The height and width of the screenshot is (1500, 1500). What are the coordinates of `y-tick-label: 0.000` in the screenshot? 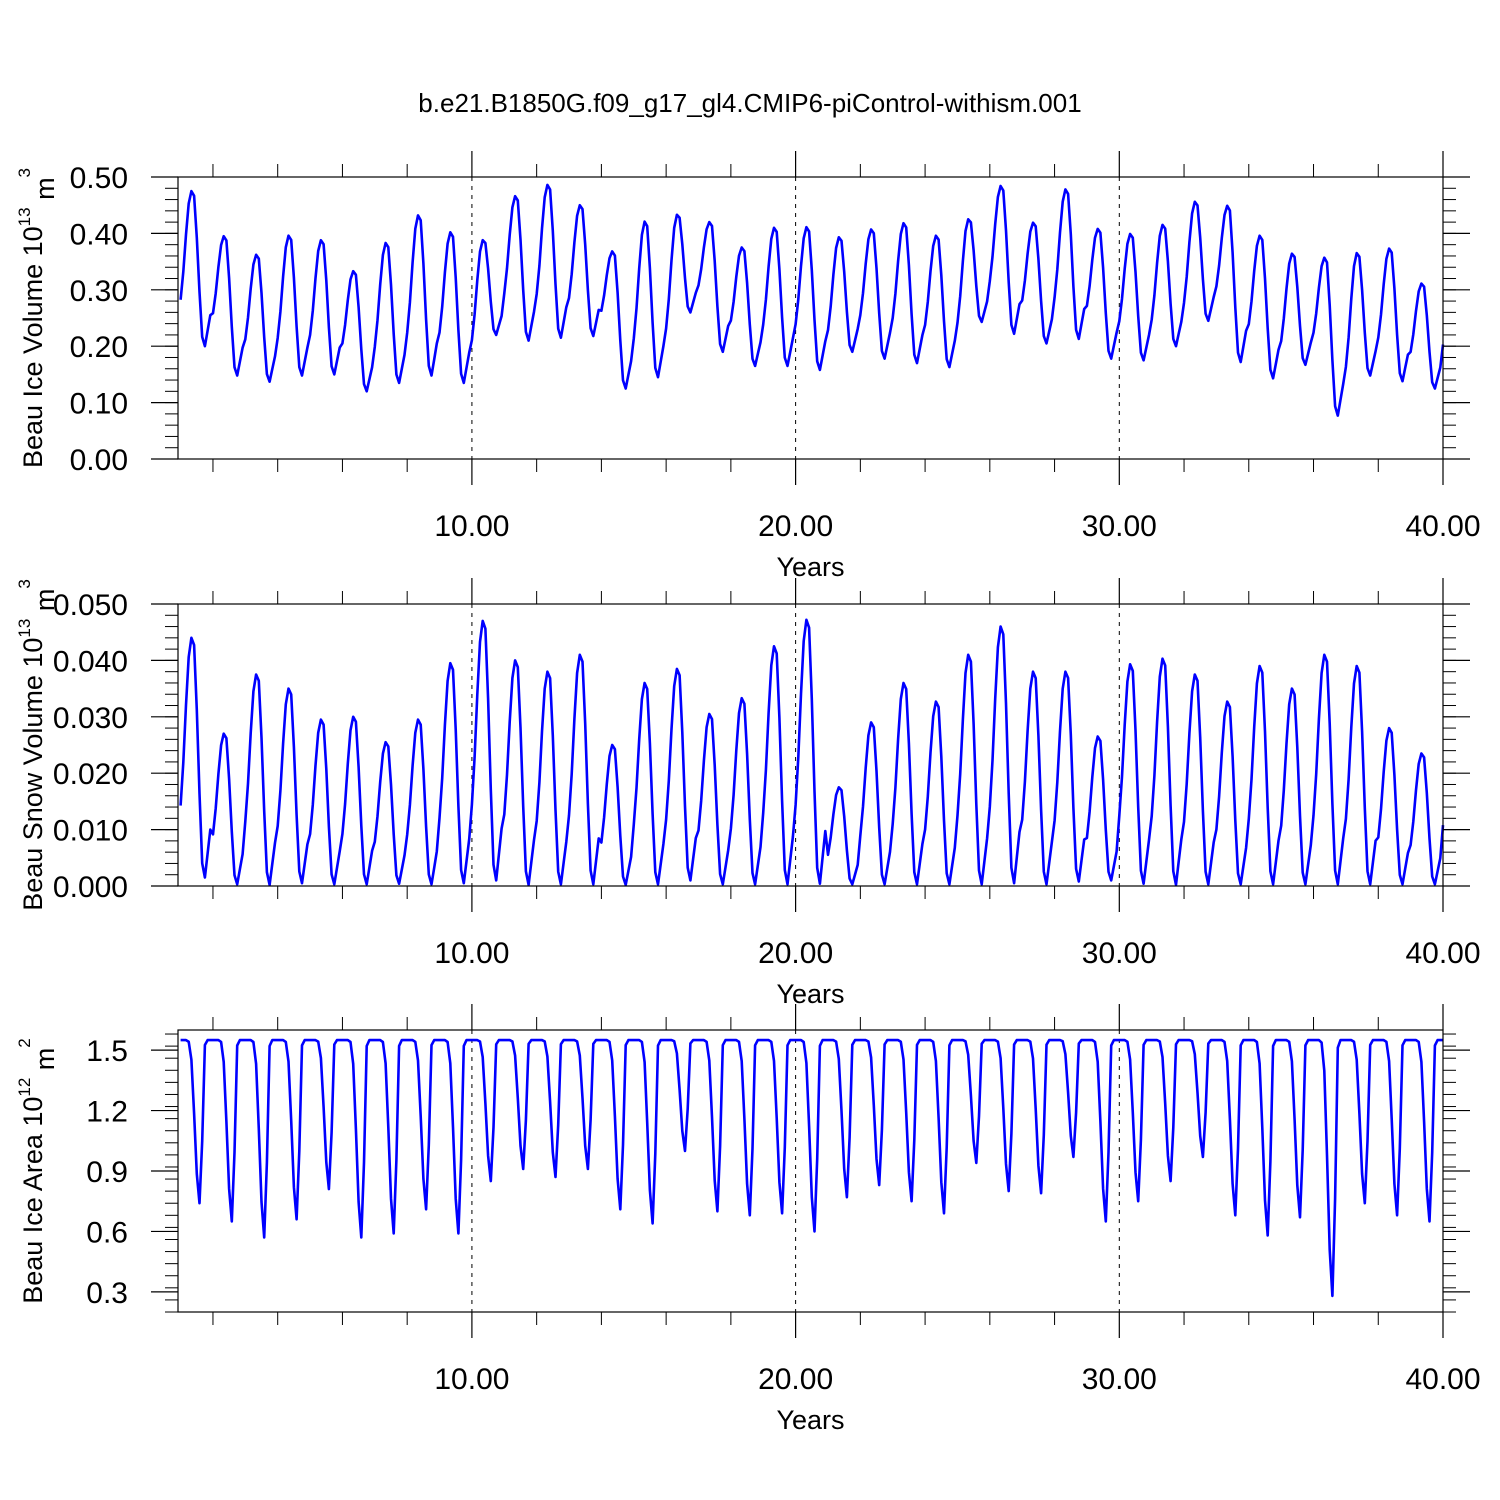 It's located at (90, 887).